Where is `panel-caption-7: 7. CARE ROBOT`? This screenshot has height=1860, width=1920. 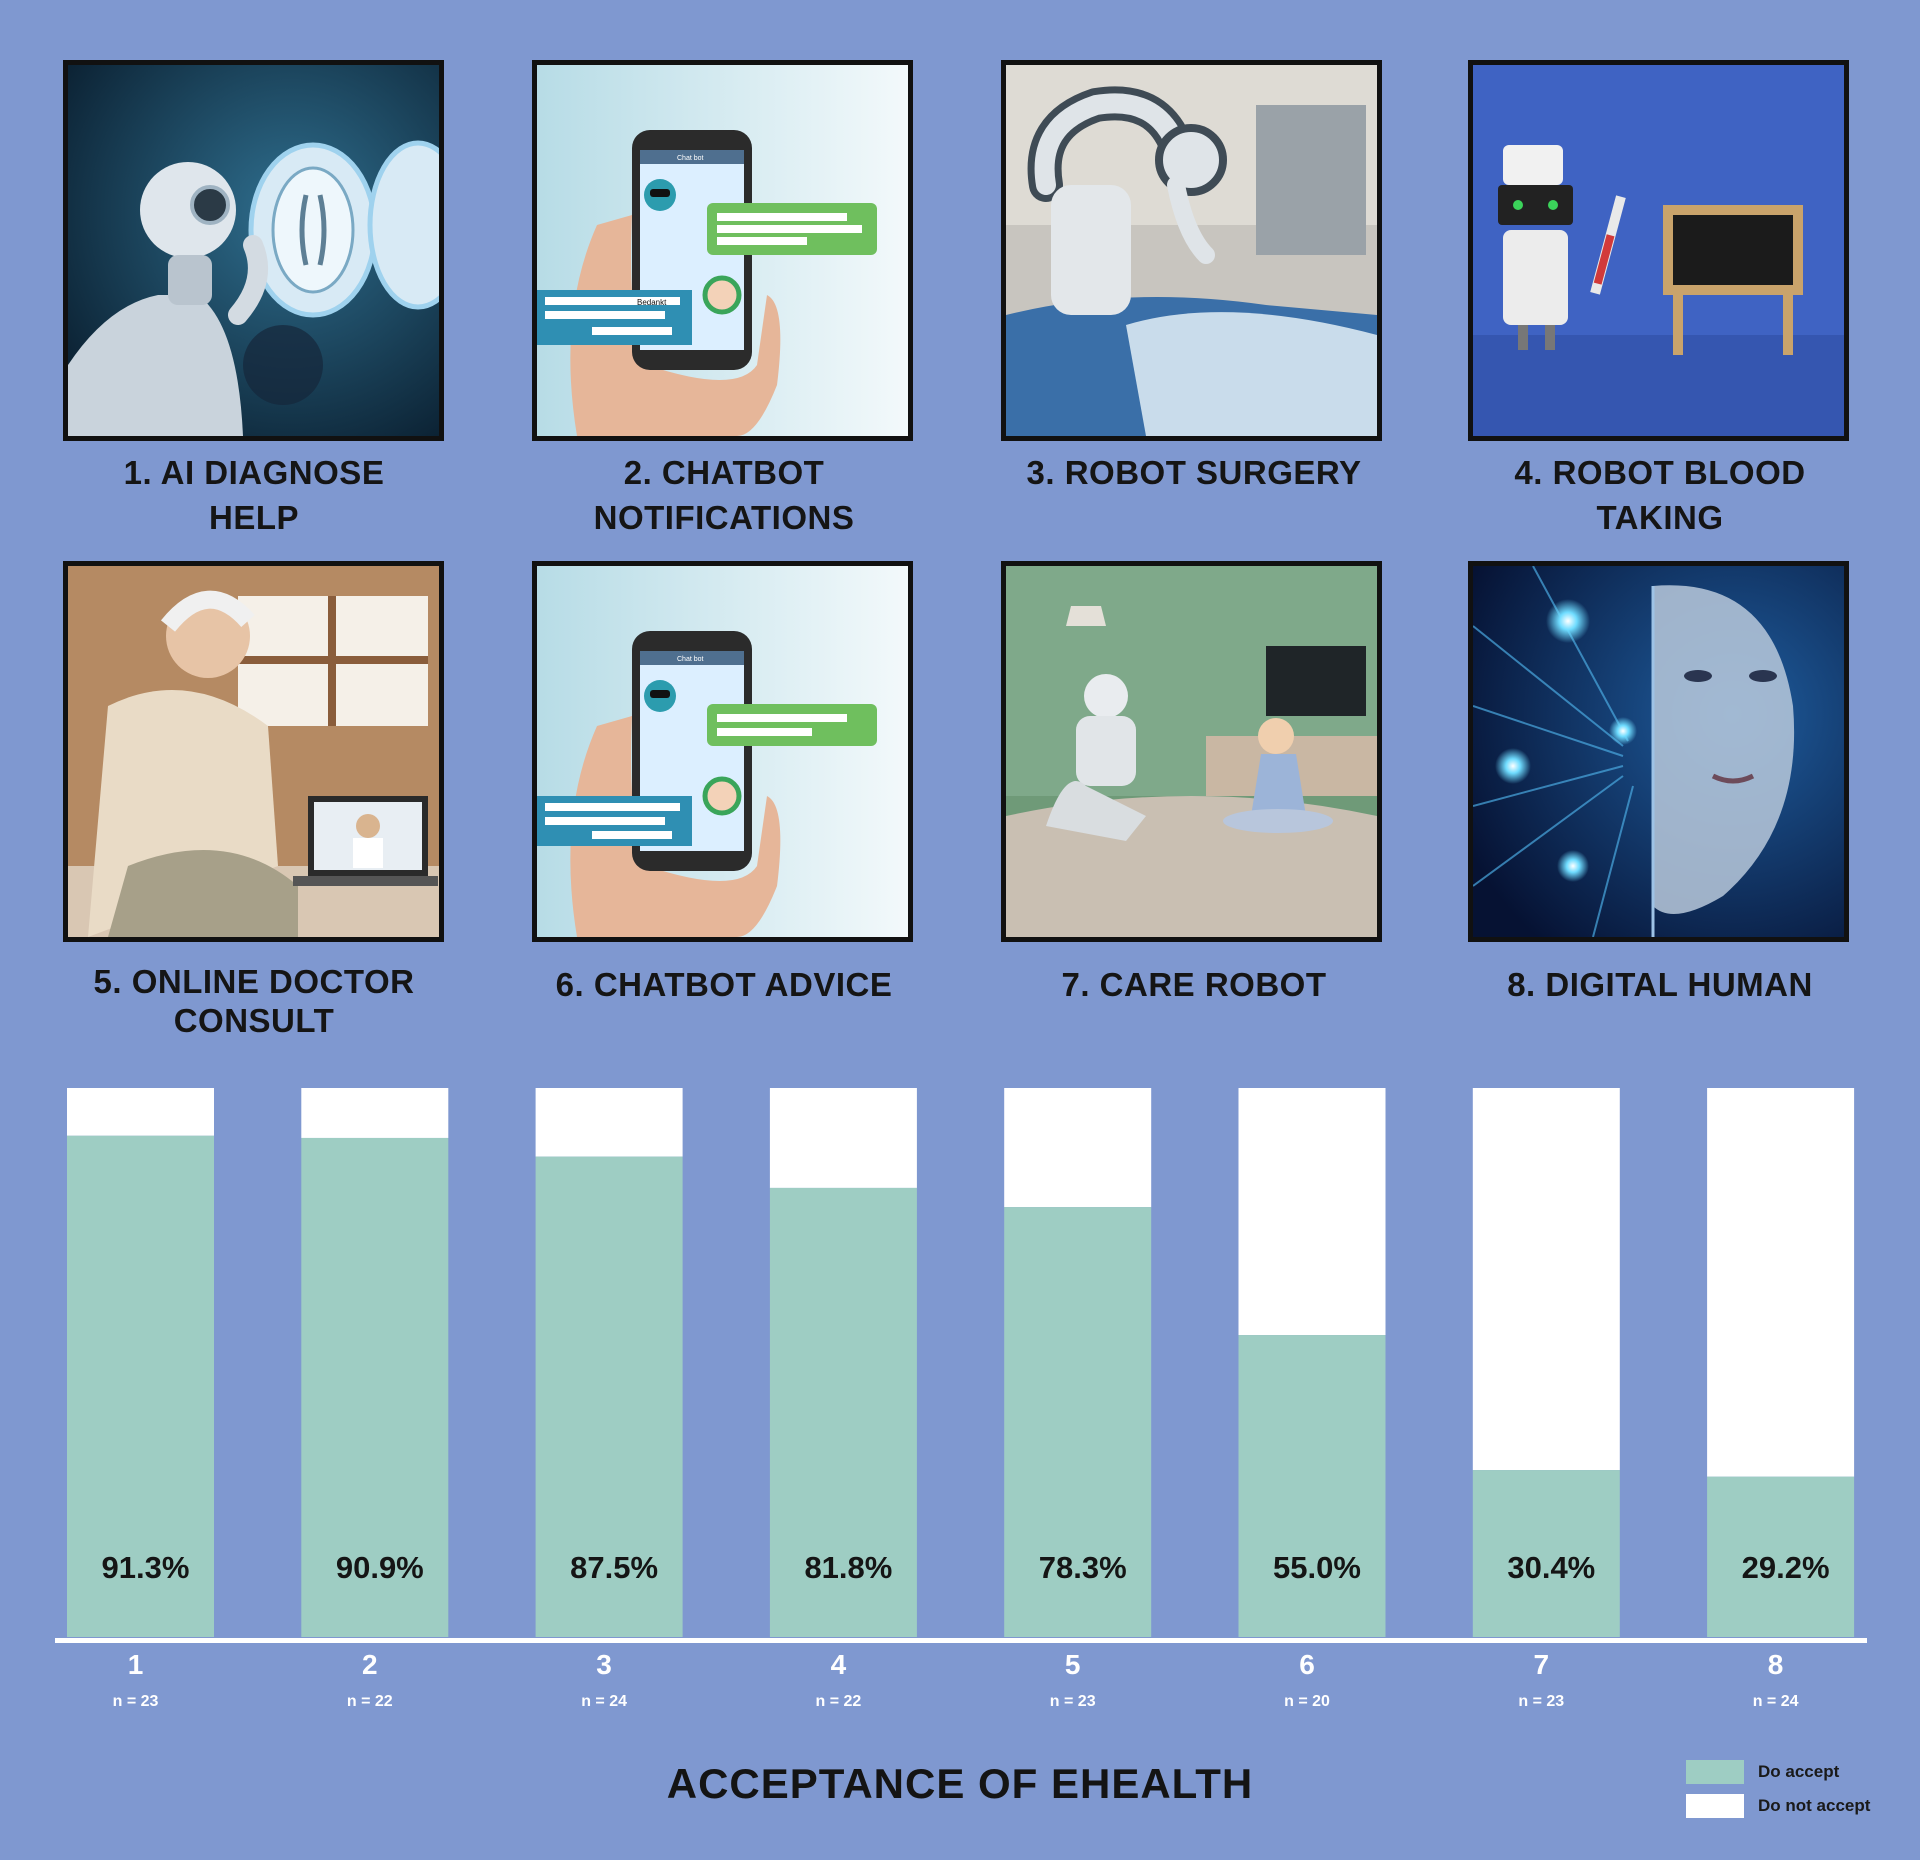
panel-caption-7: 7. CARE ROBOT is located at coordinates (1194, 984).